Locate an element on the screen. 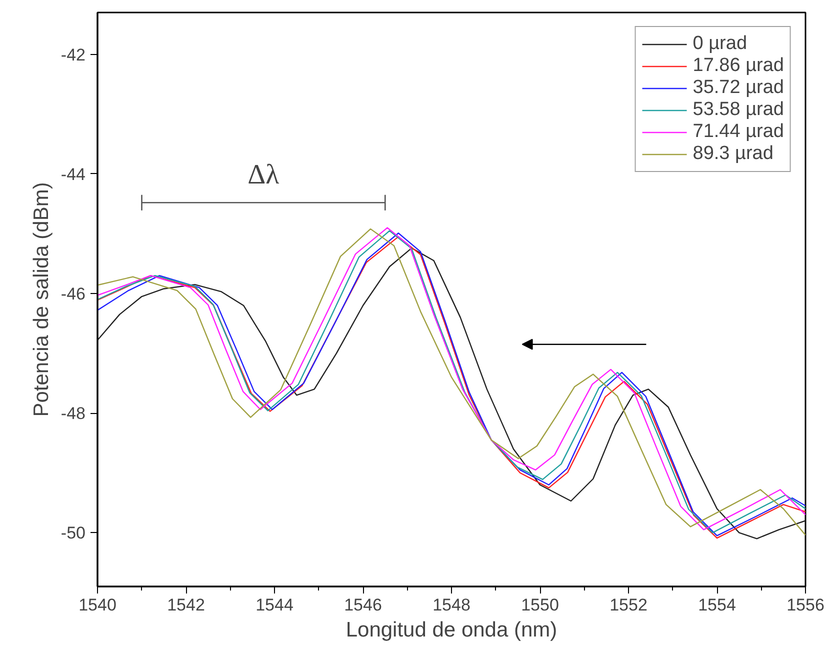 The image size is (828, 670). x-tick-label: 1550 is located at coordinates (540, 605).